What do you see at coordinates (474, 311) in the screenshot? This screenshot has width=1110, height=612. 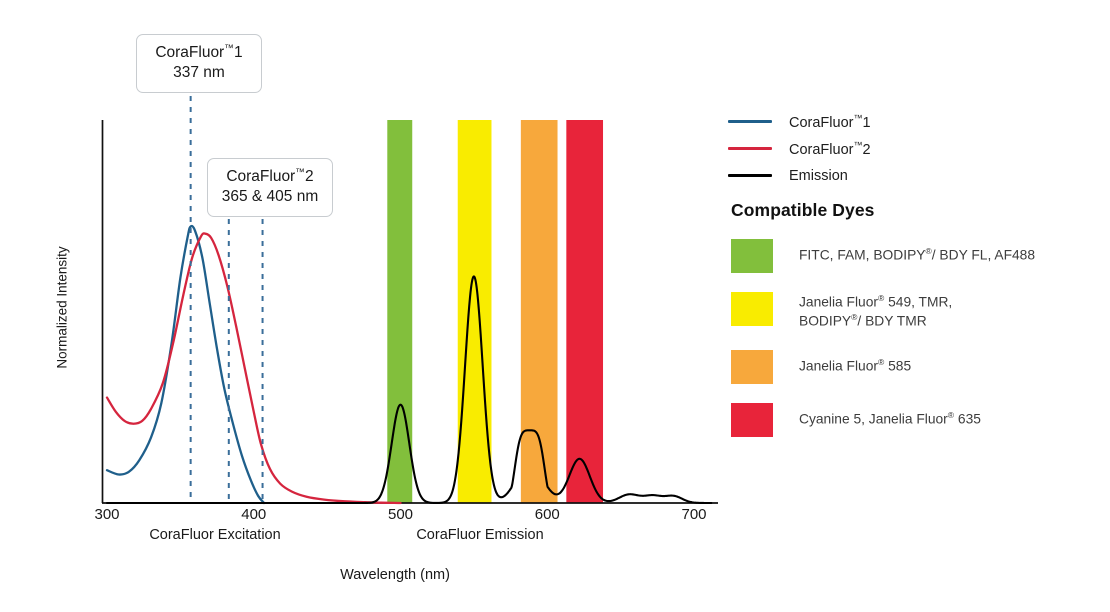 I see `yellow-band` at bounding box center [474, 311].